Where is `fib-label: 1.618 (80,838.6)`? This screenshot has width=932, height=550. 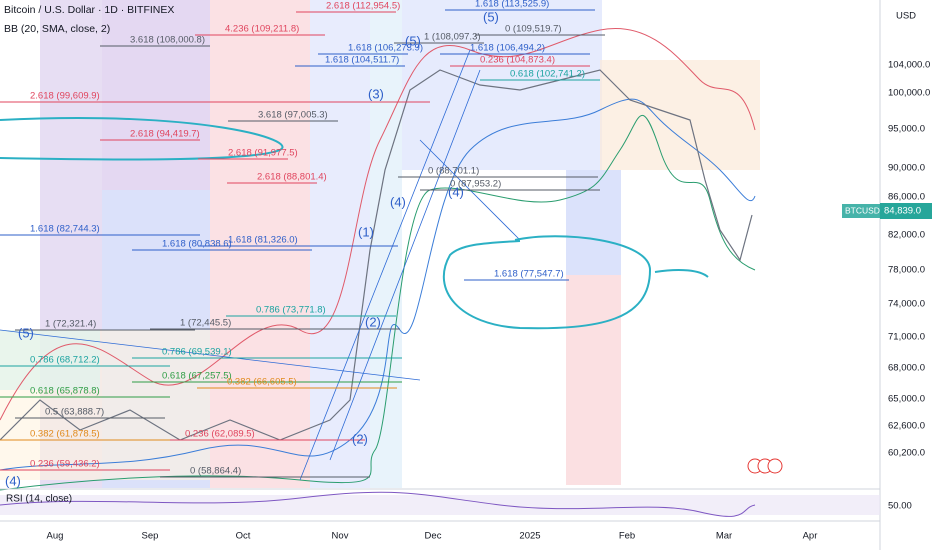 fib-label: 1.618 (80,838.6) is located at coordinates (197, 244).